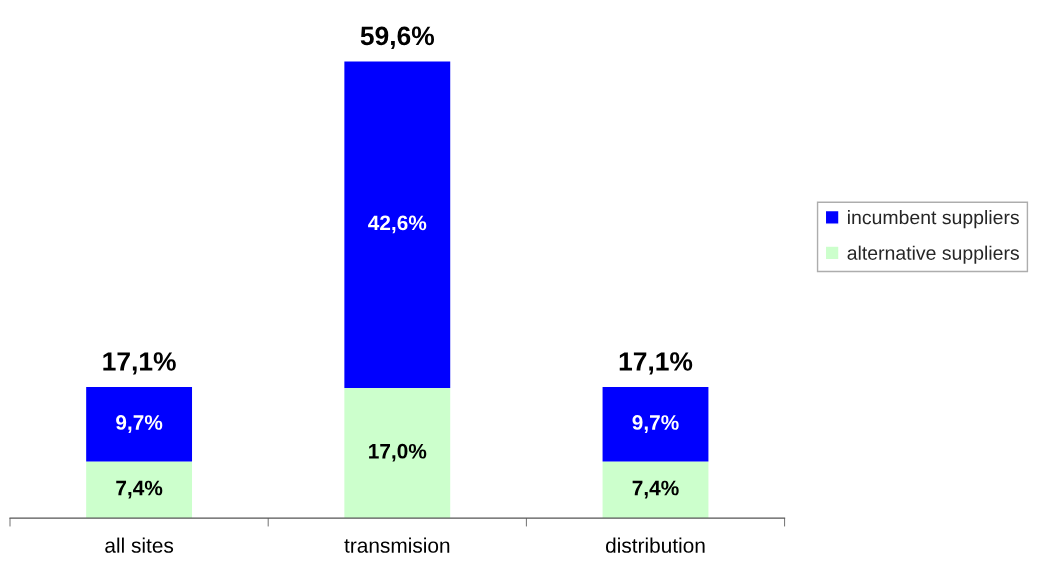 This screenshot has height=565, width=1064. I want to click on data-label: 17,0%, so click(398, 452).